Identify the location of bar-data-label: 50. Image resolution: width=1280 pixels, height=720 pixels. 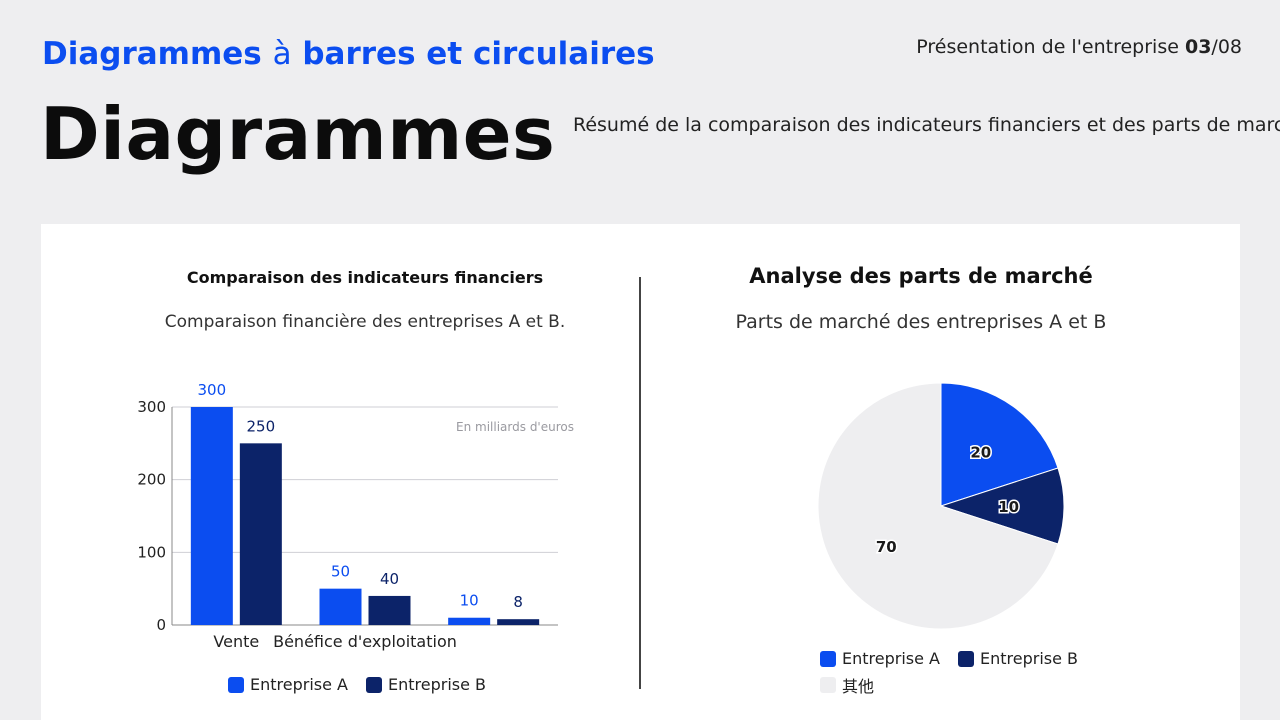
(340, 572).